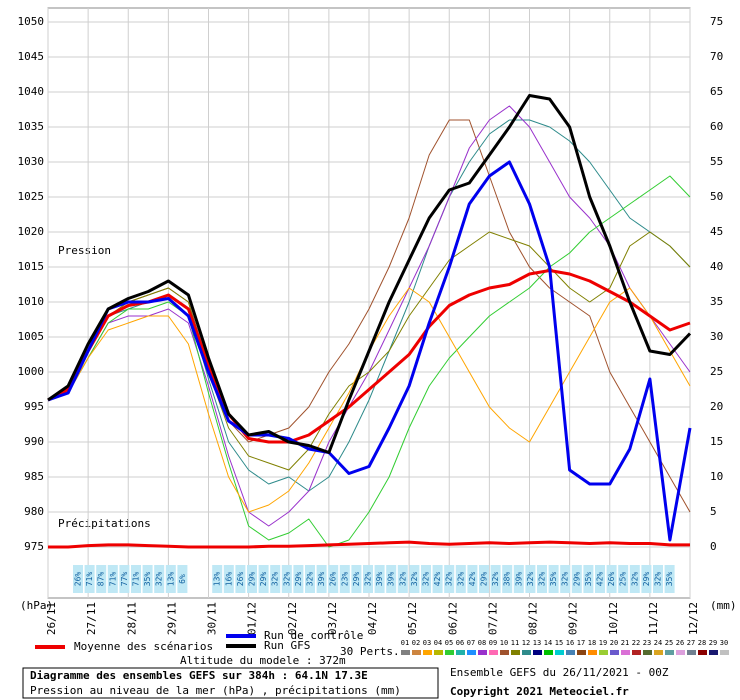 This screenshot has height=700, width=740. Describe the element at coordinates (716, 476) in the screenshot. I see `y2-tick-label: 10` at that location.